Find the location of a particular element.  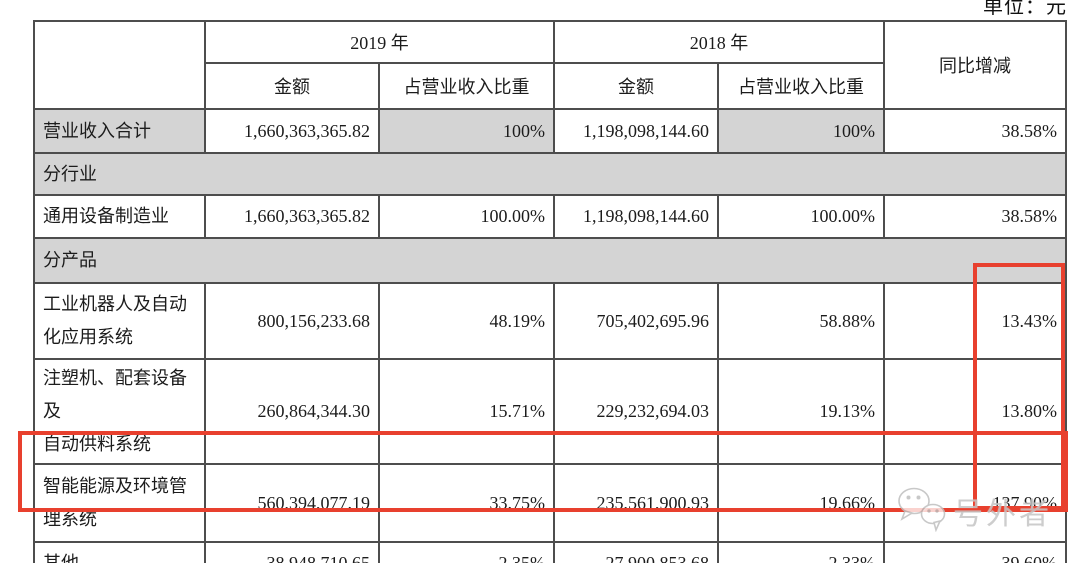

row-label: 营业收入合计 is located at coordinates (119, 131).